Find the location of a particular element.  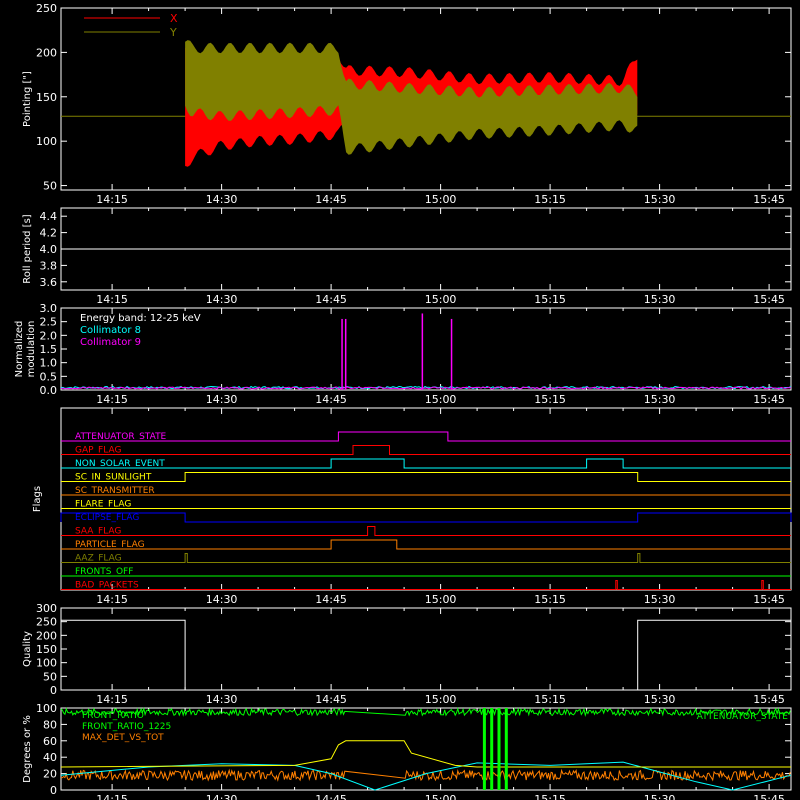

flag-label: FLARE_FLAG is located at coordinates (103, 505).